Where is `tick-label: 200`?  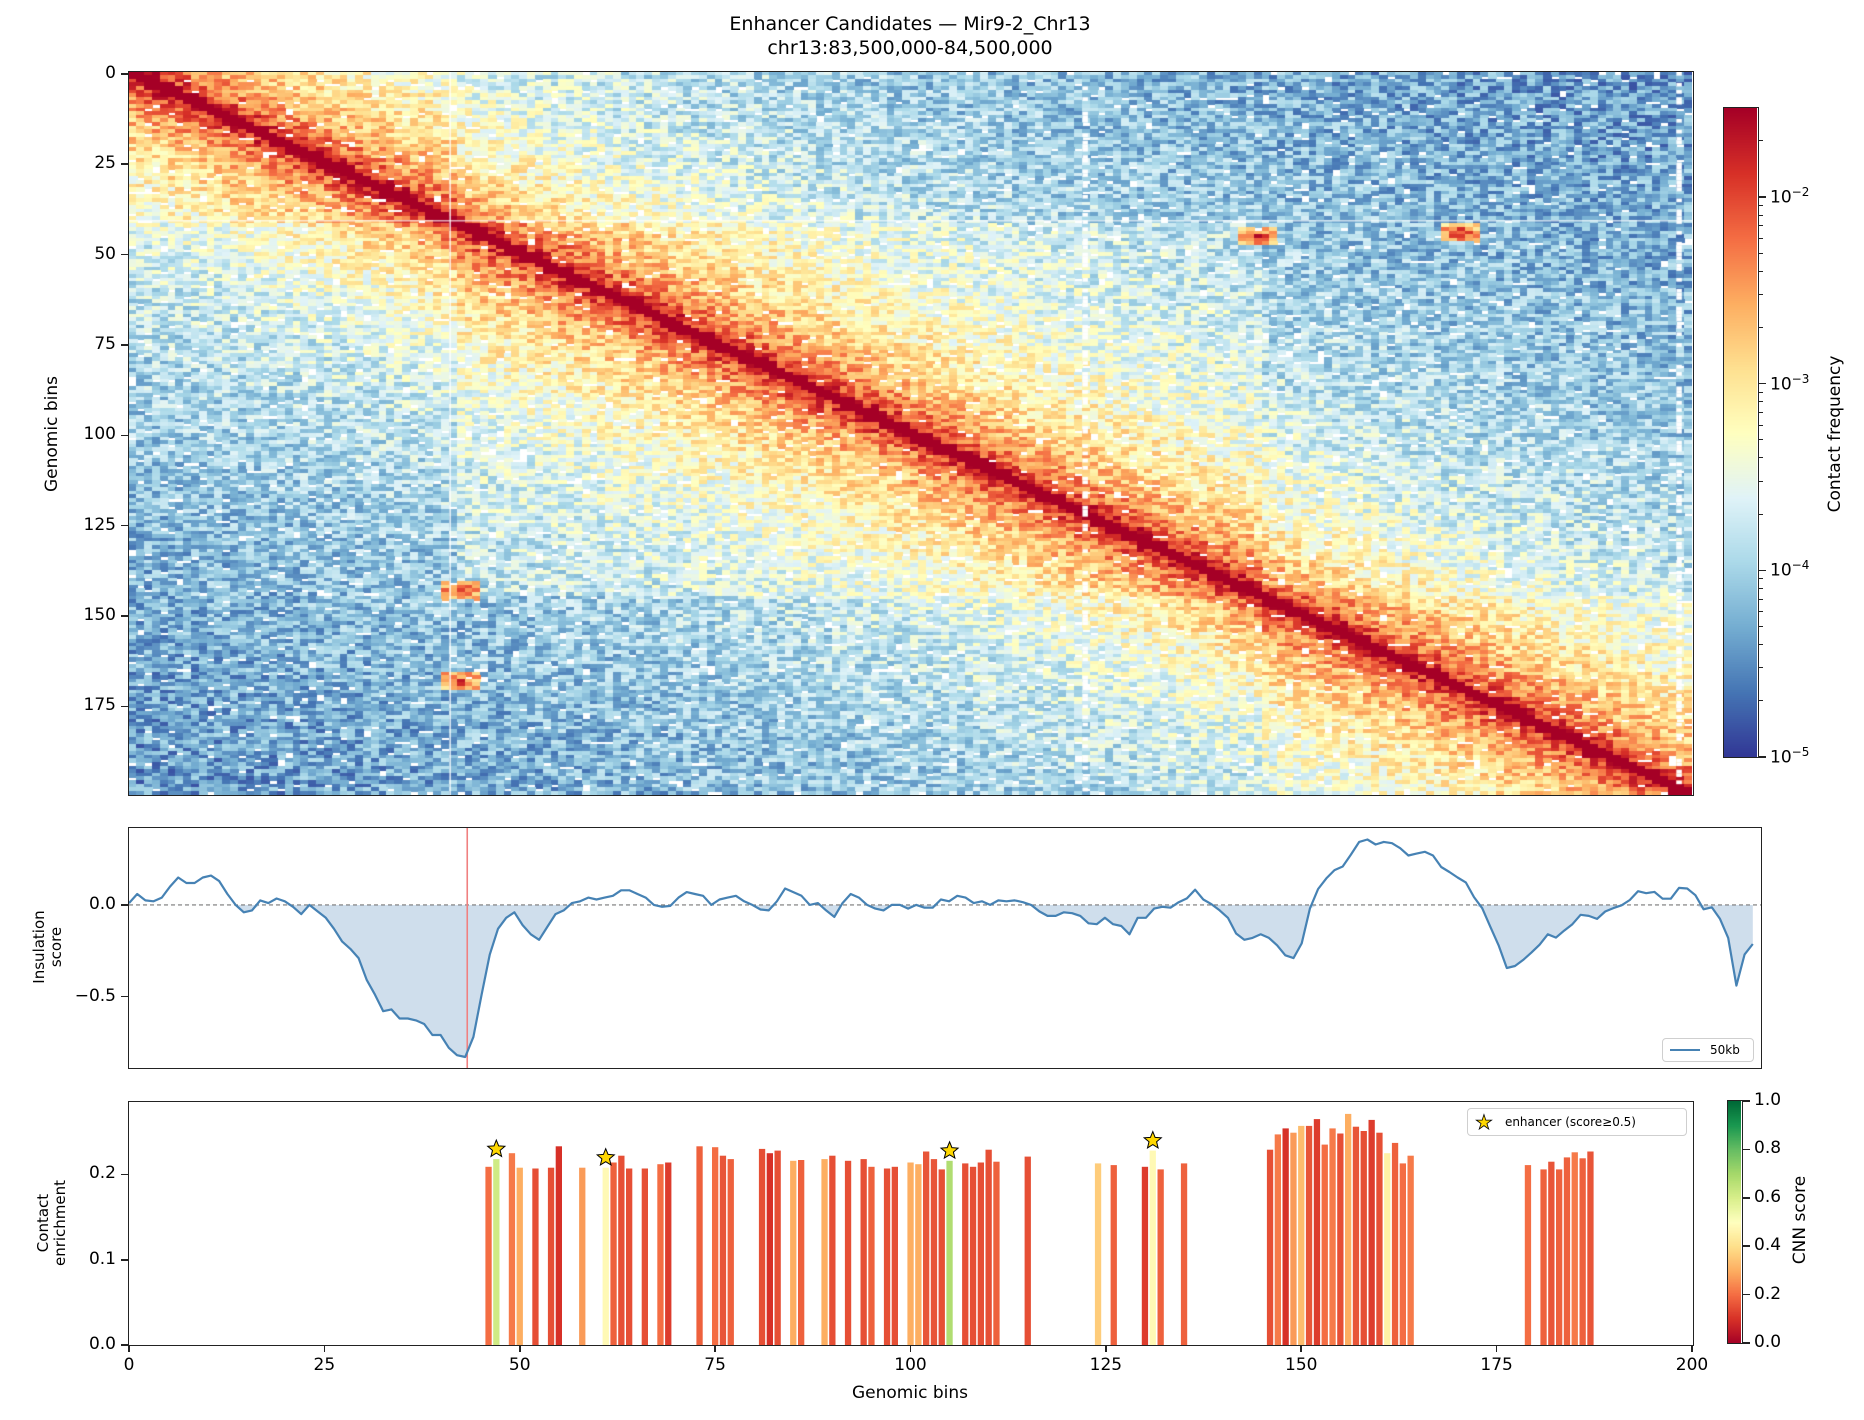 tick-label: 200 is located at coordinates (1692, 1365).